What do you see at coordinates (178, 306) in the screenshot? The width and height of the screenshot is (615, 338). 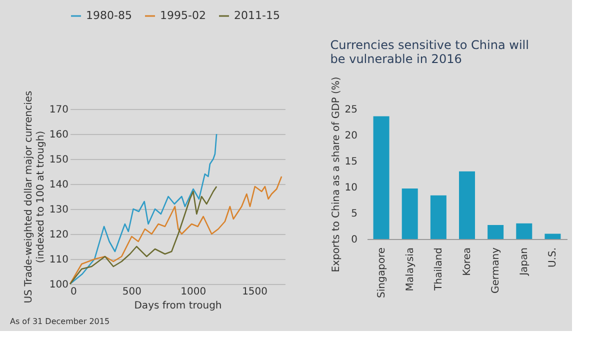 I see `x-axis-title: Days from trough` at bounding box center [178, 306].